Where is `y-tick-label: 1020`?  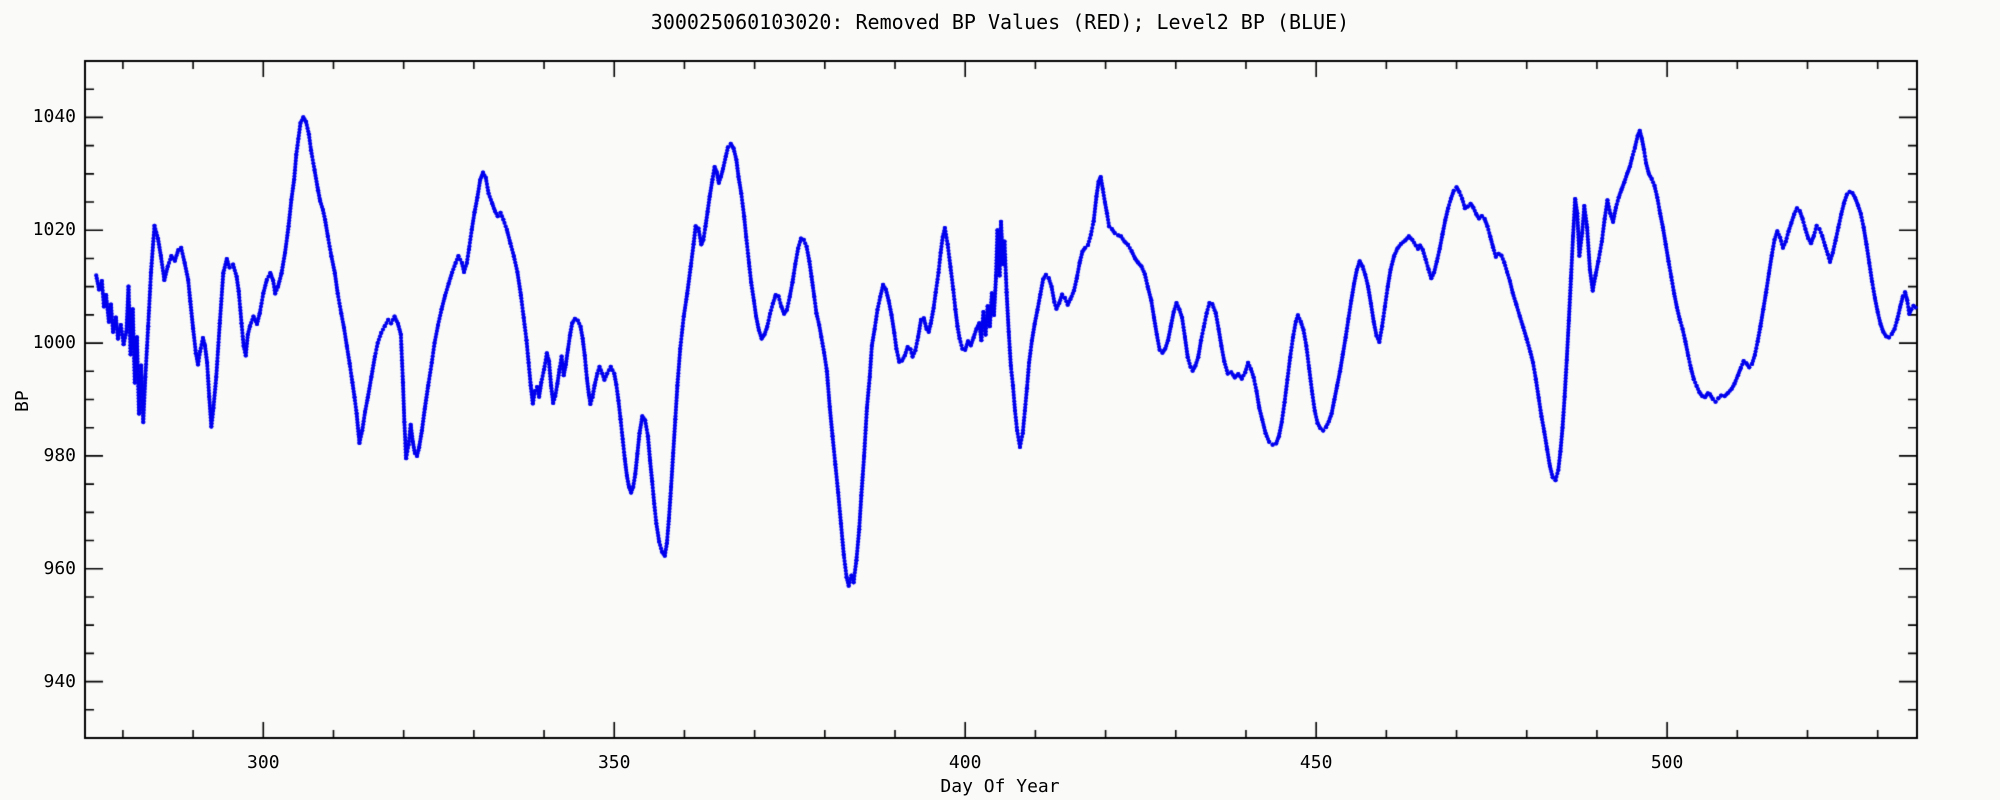
y-tick-label: 1020 is located at coordinates (54, 230).